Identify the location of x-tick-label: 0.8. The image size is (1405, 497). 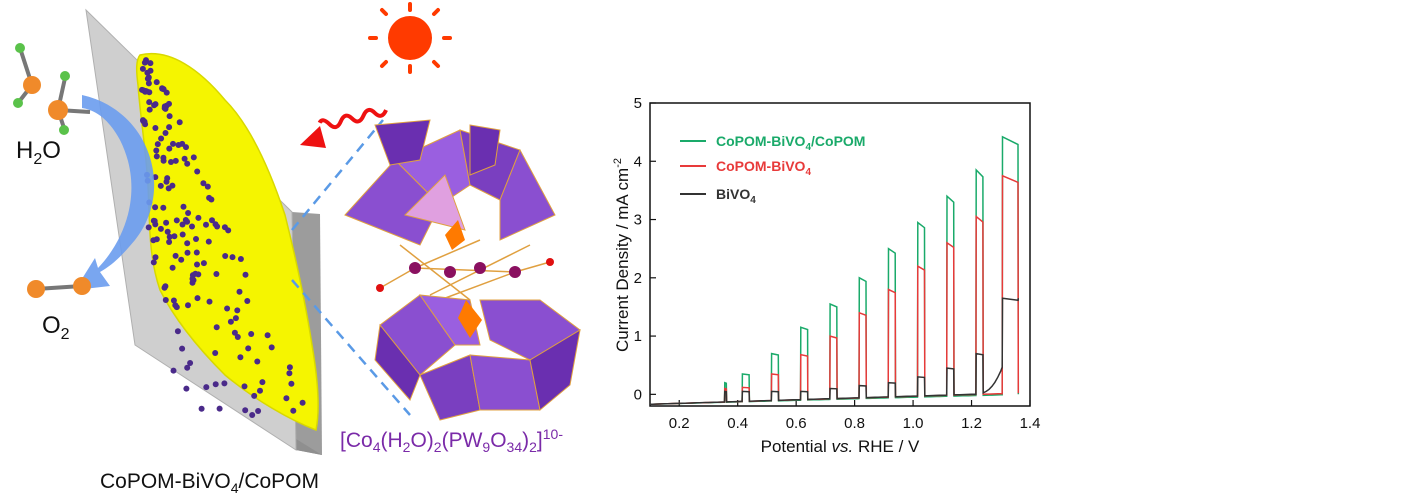
(854, 423).